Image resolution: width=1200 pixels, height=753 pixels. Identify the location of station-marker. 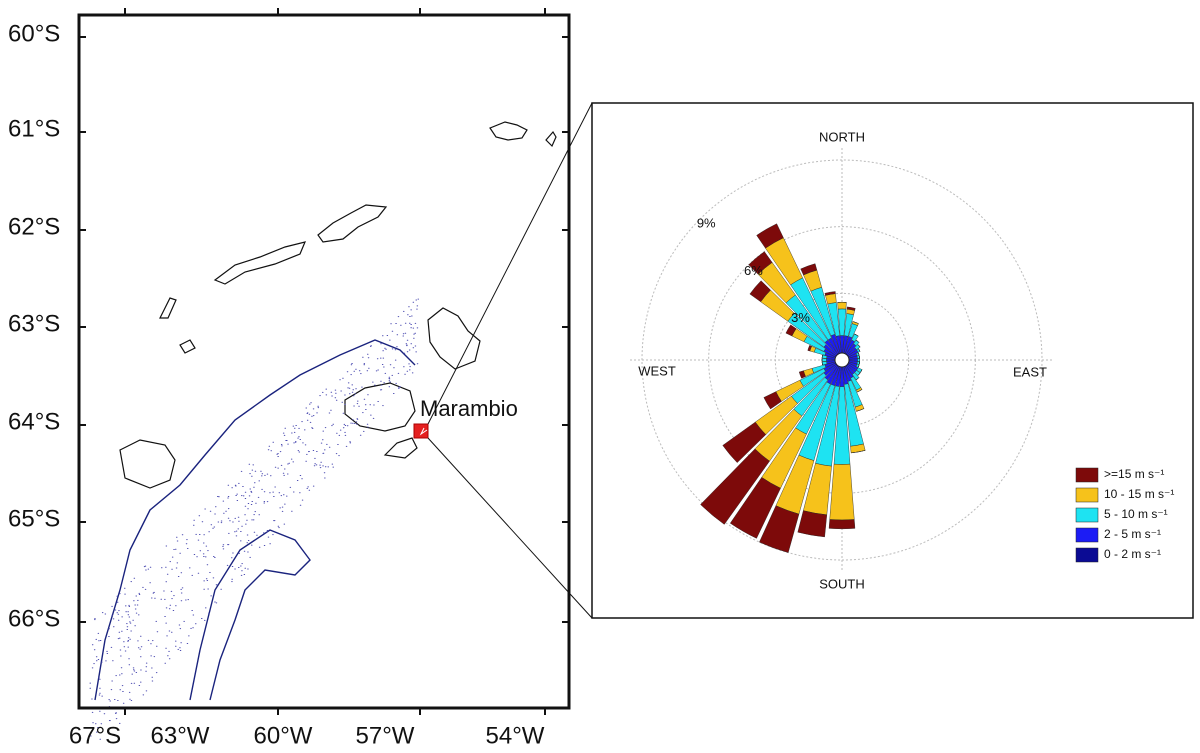
(421, 431).